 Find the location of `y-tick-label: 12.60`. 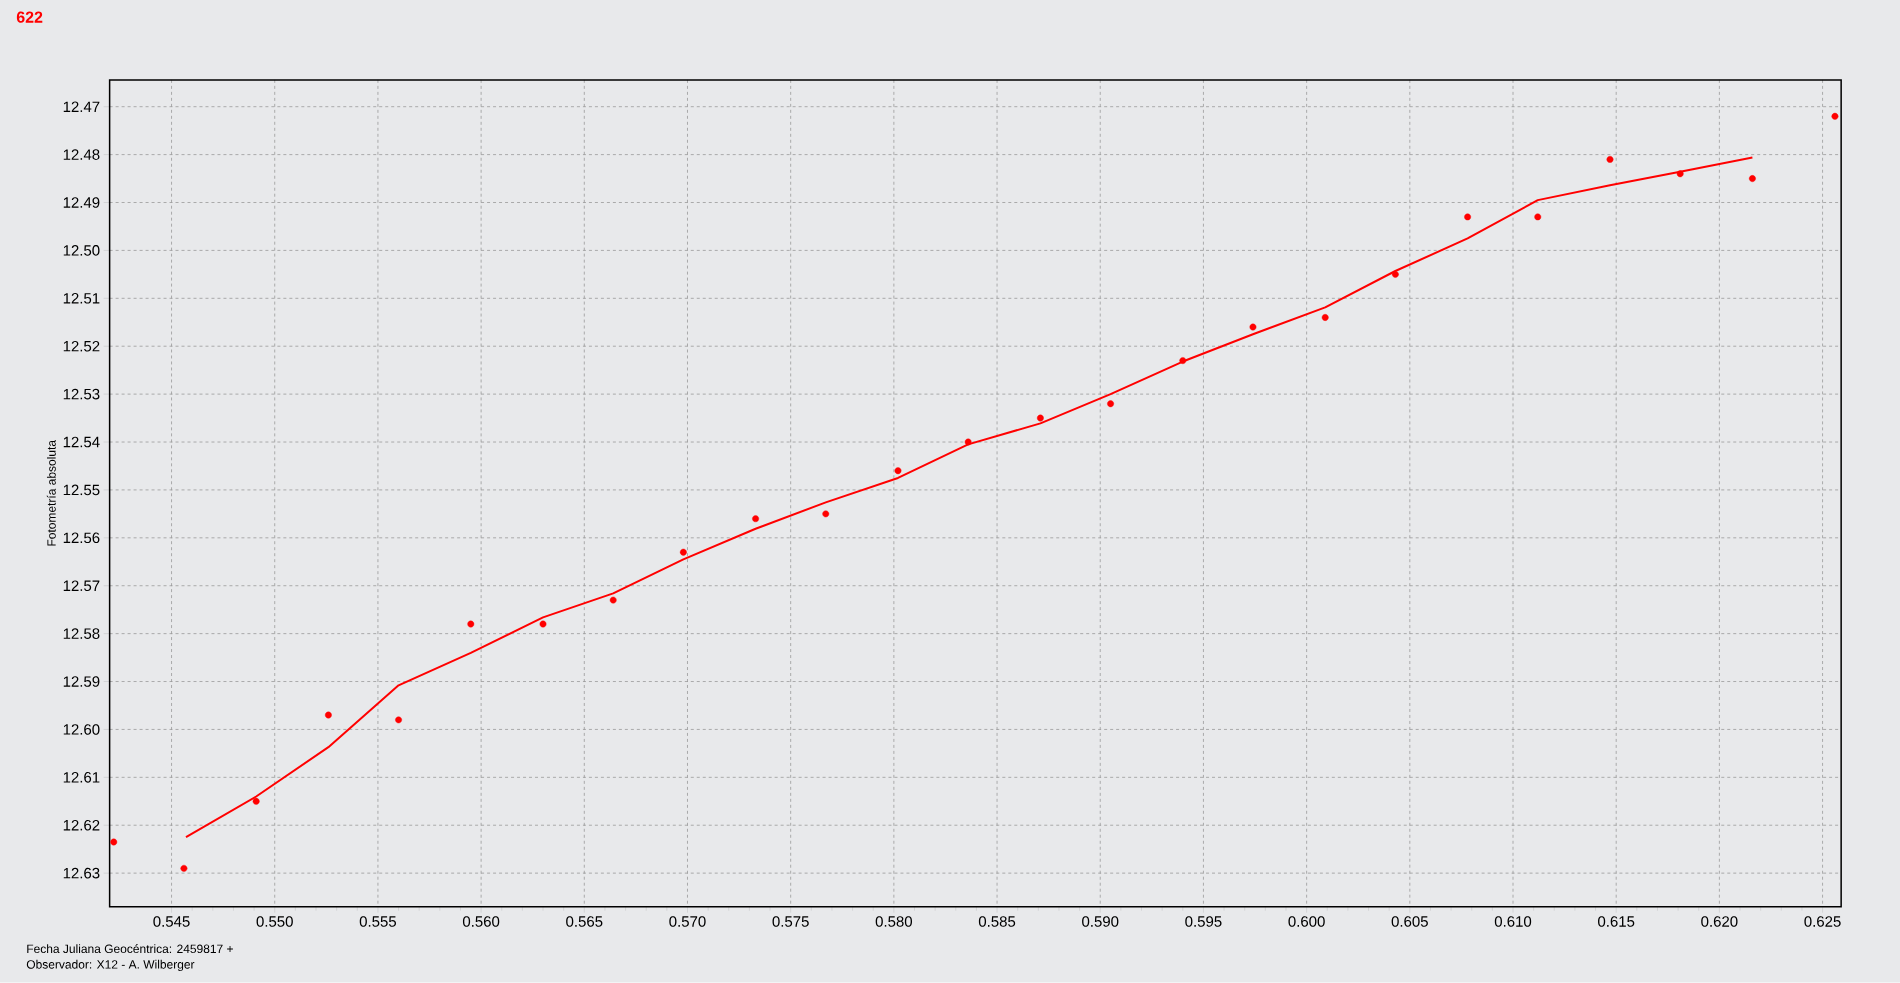

y-tick-label: 12.60 is located at coordinates (81, 729).